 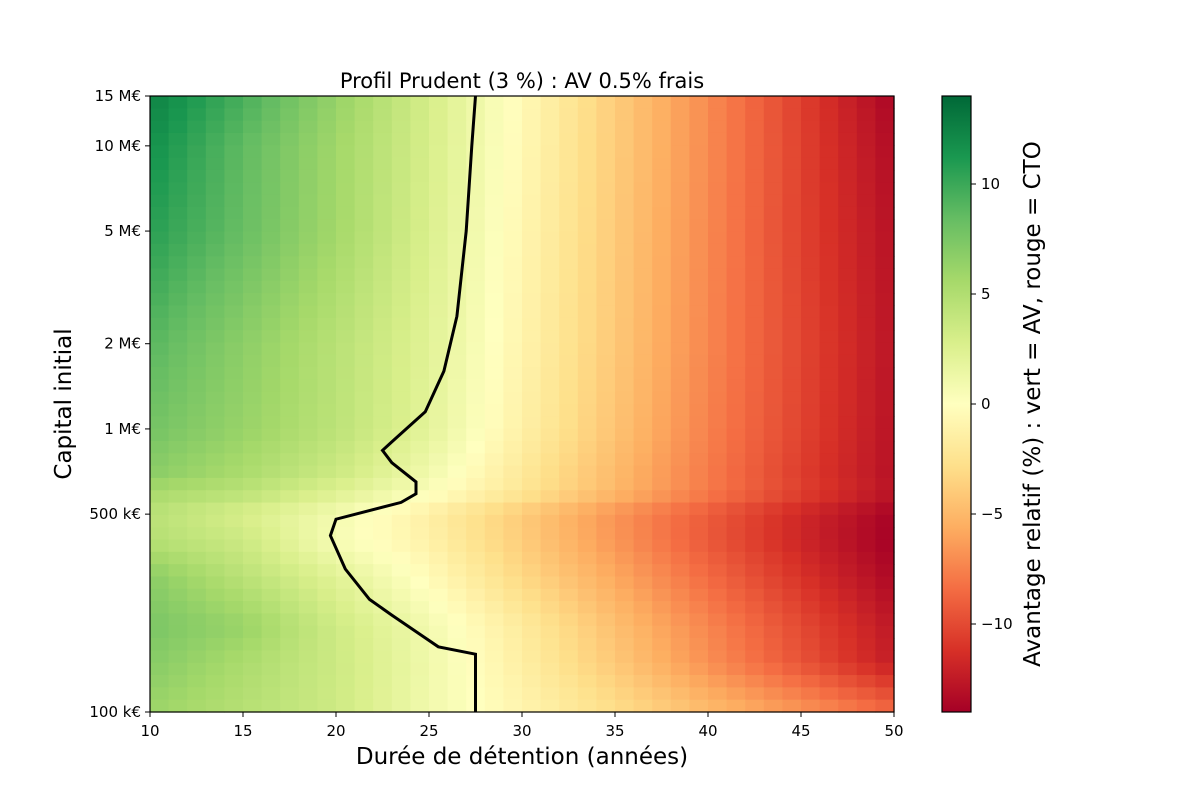 I want to click on colorbar, so click(x=956, y=404).